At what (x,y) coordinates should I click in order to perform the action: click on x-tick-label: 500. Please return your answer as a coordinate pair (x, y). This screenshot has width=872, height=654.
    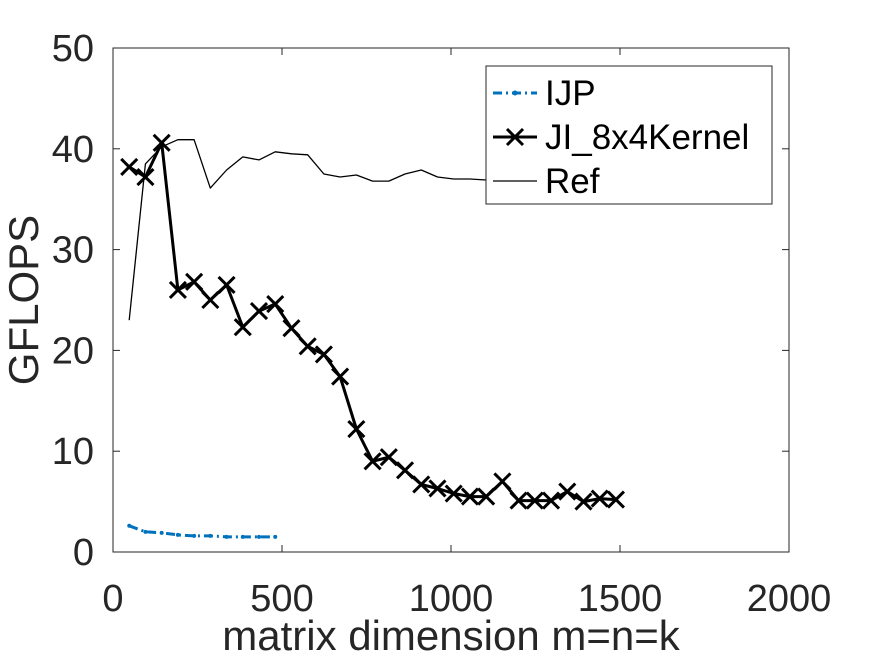
    Looking at the image, I should click on (281, 599).